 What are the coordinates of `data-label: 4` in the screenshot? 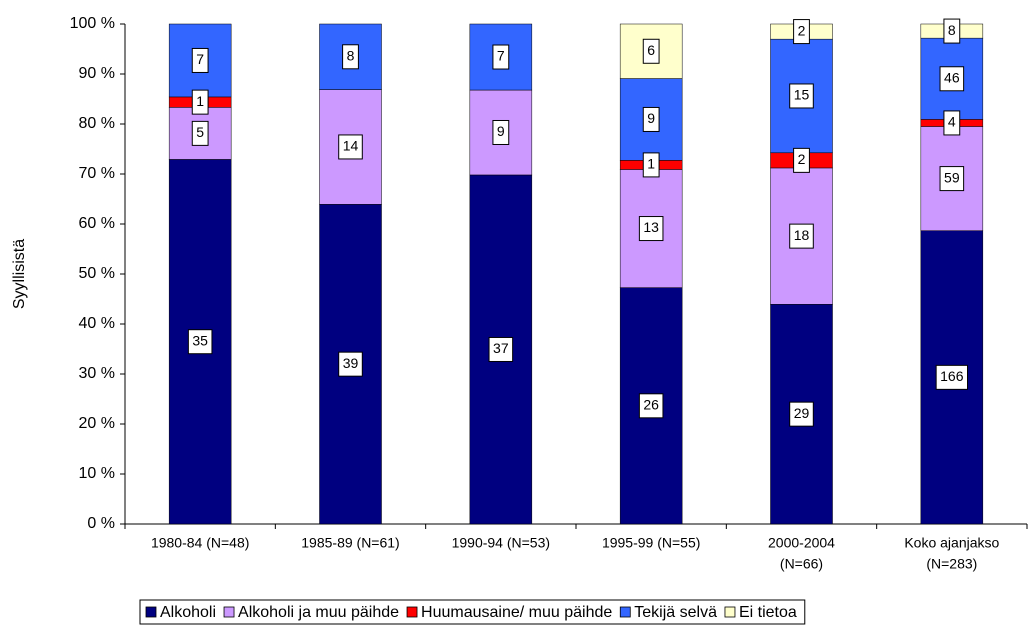 It's located at (952, 123).